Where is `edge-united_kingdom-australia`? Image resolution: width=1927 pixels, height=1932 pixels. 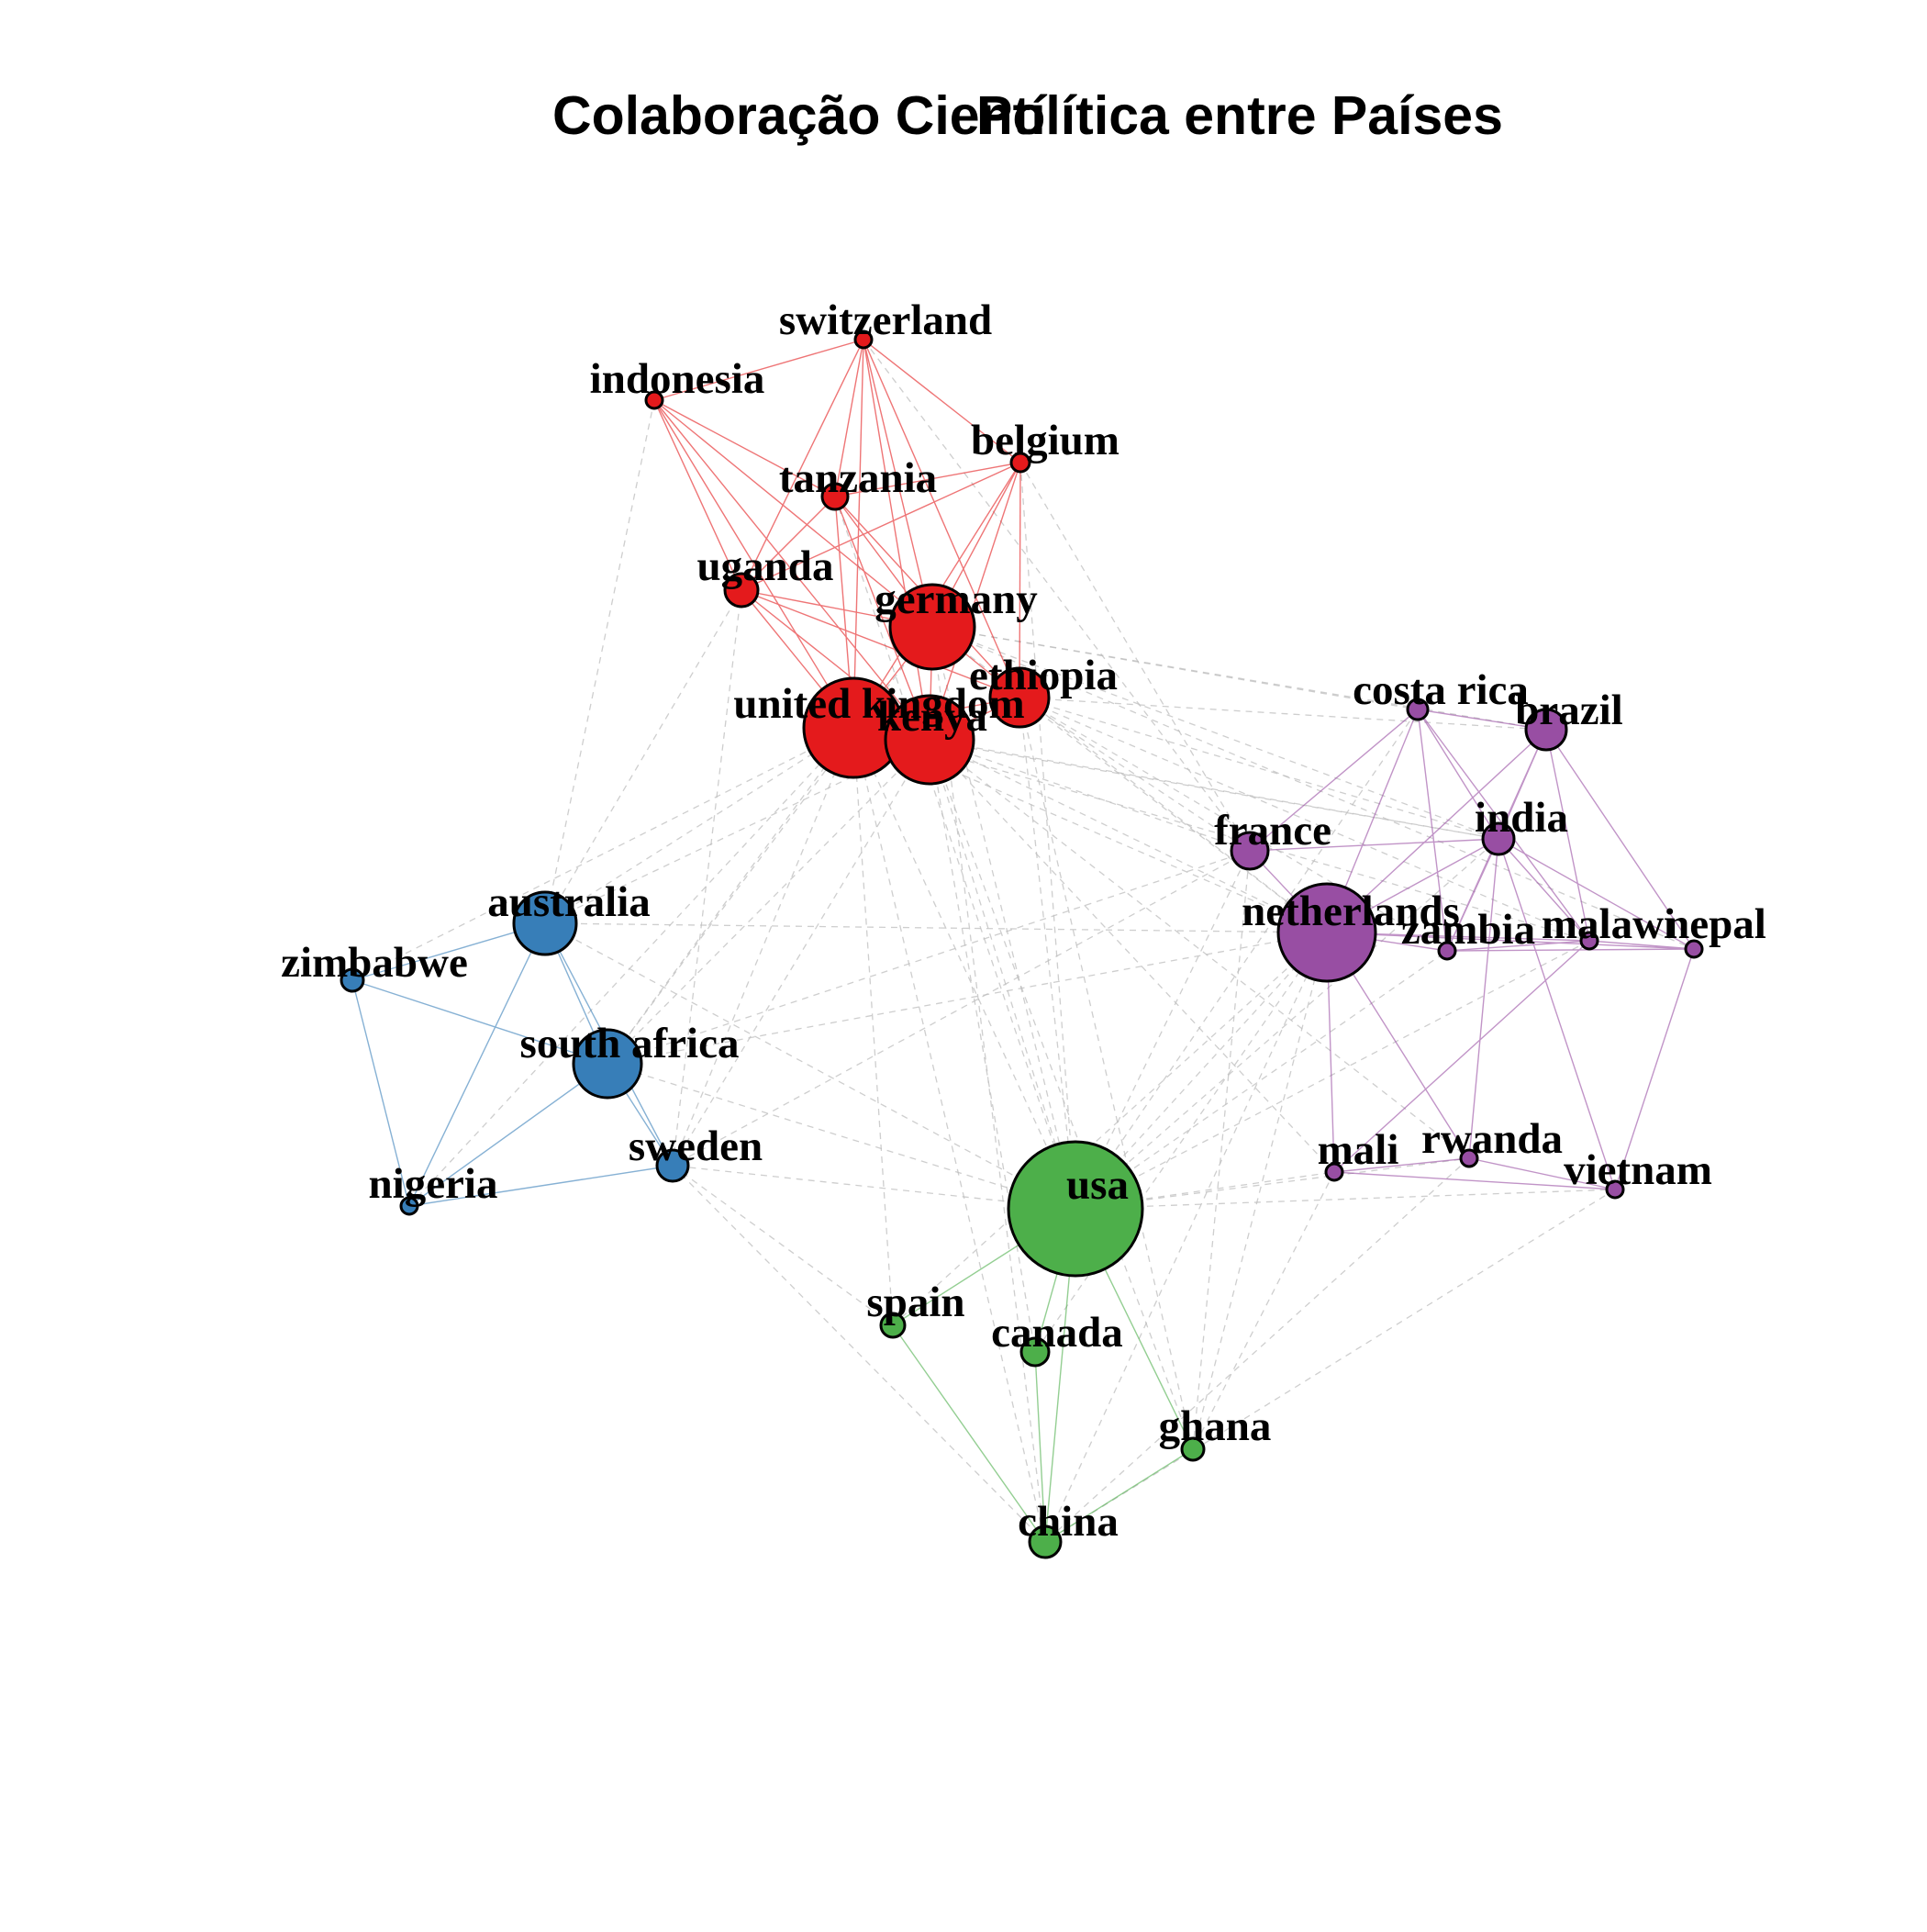 edge-united_kingdom-australia is located at coordinates (699, 825).